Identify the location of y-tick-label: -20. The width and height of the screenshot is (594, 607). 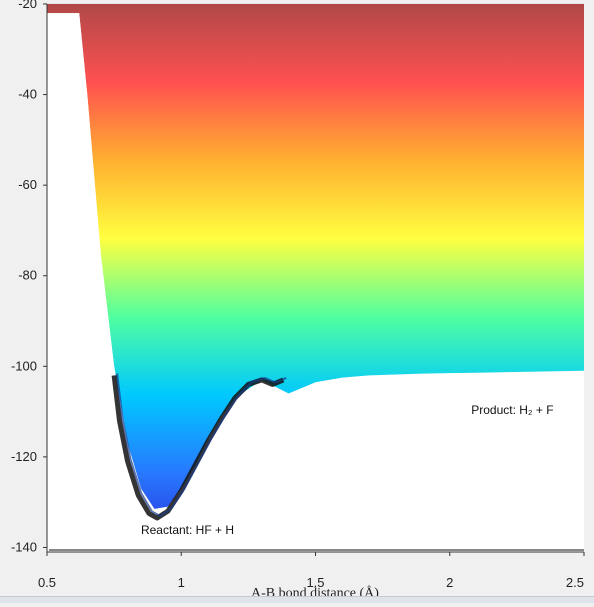
(27, 5).